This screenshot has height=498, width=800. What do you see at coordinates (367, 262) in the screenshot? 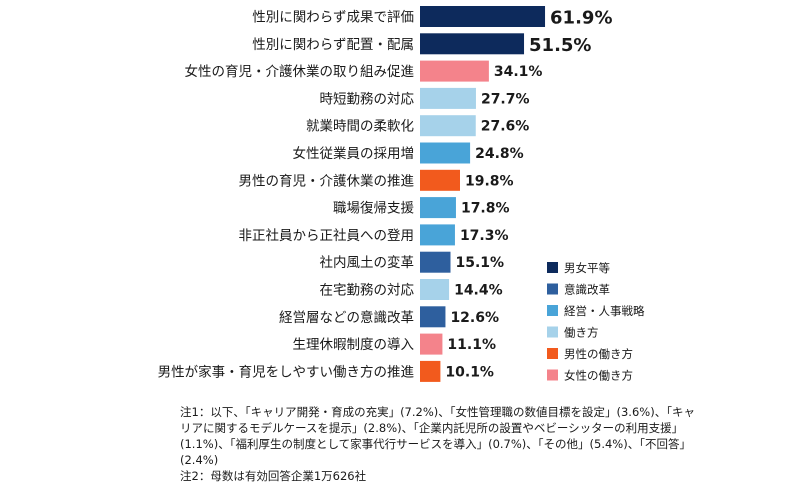
I see `category-label: 社内風土の変革` at bounding box center [367, 262].